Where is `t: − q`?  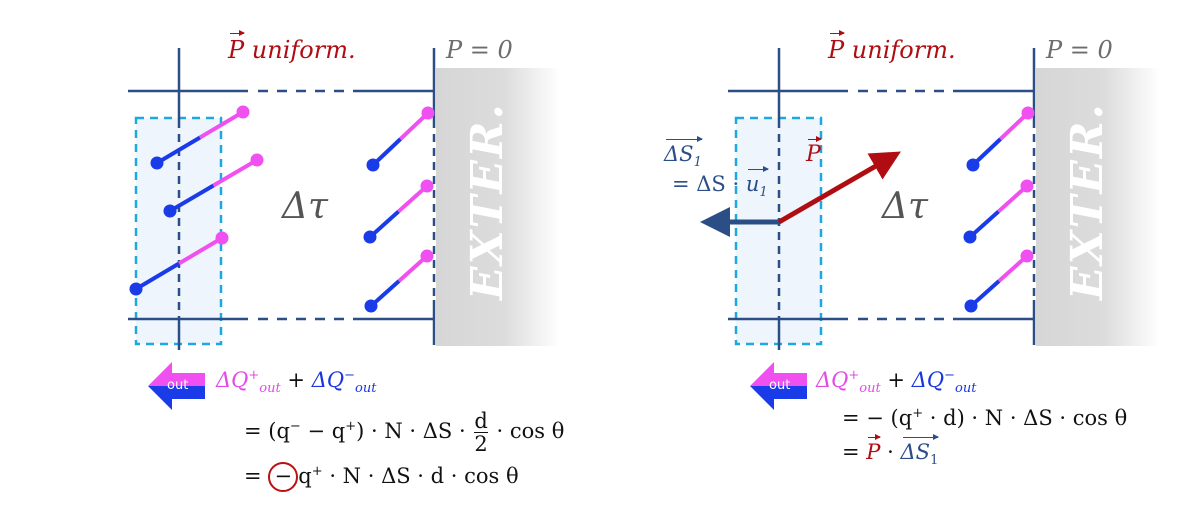
t: − q is located at coordinates (323, 431).